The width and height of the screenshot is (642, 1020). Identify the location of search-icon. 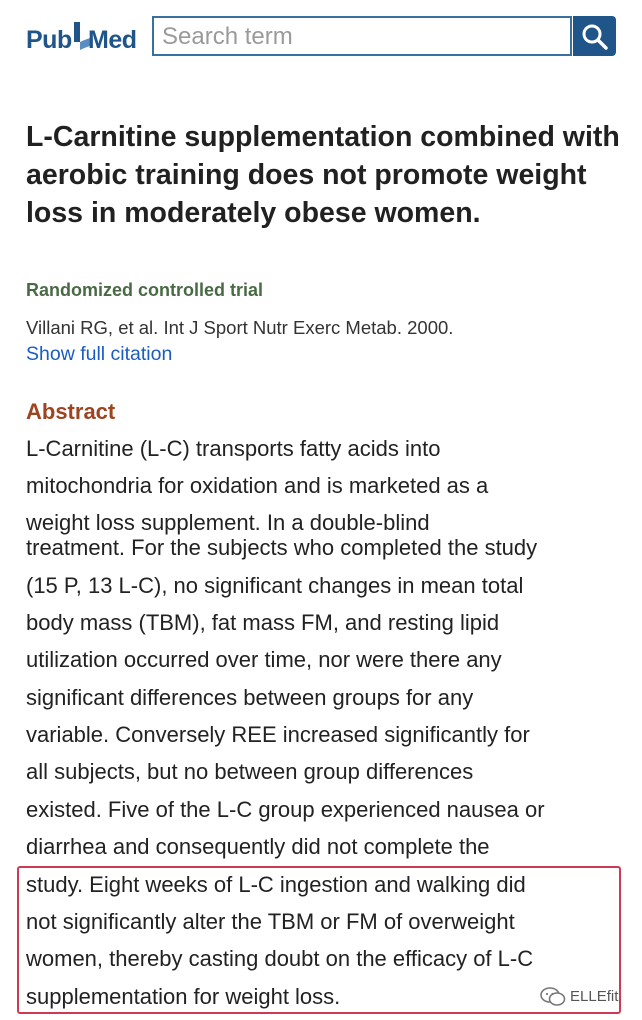
(595, 37).